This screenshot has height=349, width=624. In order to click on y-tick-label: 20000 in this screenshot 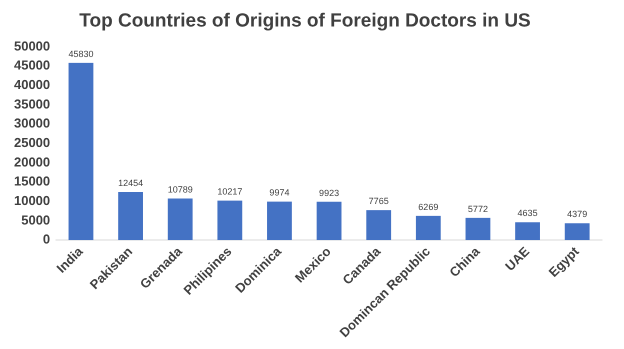, I will do `click(32, 162)`.